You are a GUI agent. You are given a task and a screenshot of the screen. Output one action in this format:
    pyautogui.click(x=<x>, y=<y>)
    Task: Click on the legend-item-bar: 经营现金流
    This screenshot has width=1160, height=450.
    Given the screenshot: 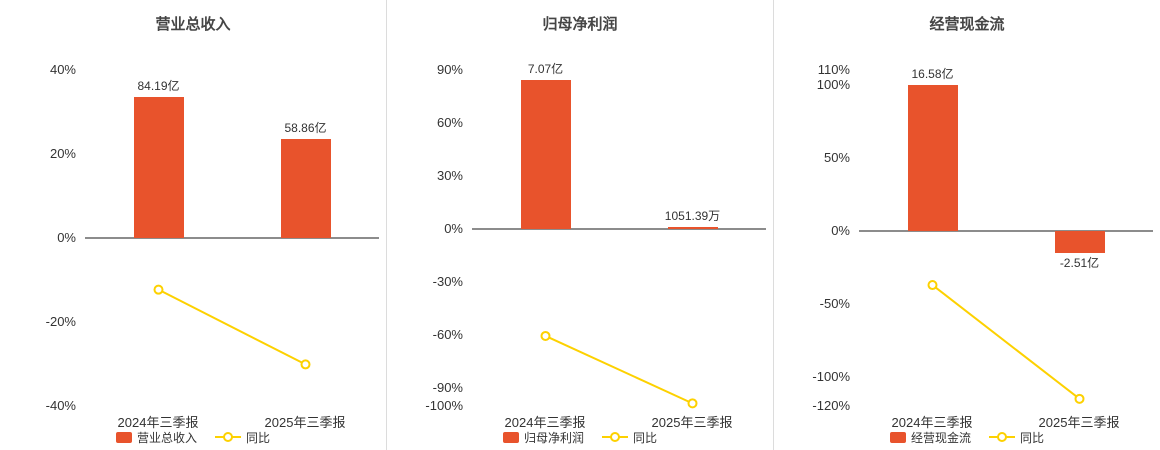 What is the action you would take?
    pyautogui.click(x=930, y=437)
    